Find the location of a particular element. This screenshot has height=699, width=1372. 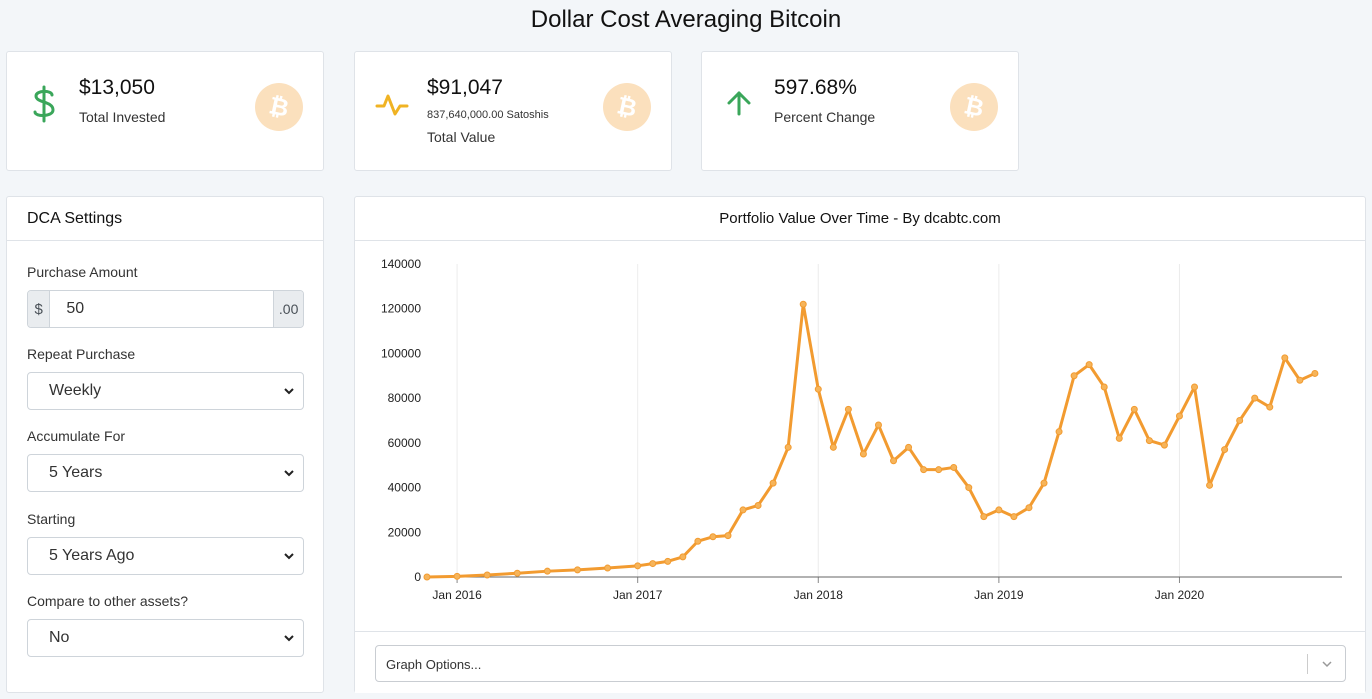

accumulate-for-select: 5 Years is located at coordinates (165, 473).